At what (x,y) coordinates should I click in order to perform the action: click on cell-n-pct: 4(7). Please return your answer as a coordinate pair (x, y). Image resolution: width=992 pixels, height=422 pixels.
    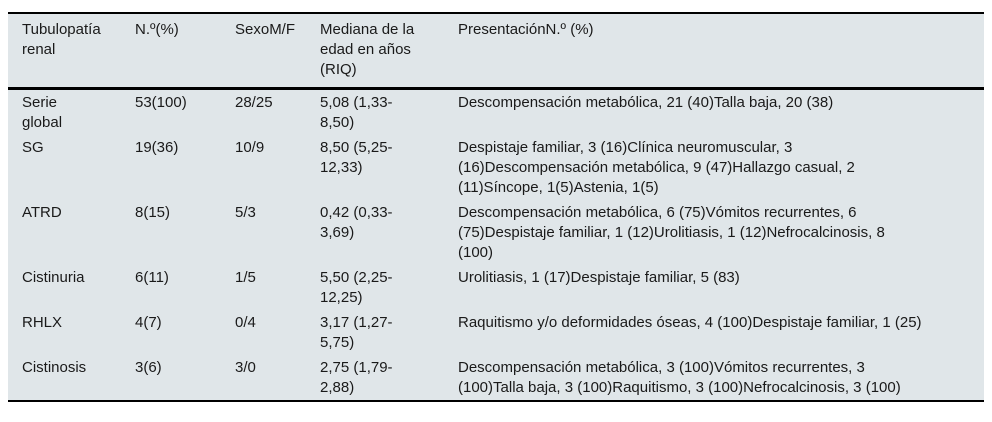
    Looking at the image, I should click on (148, 322).